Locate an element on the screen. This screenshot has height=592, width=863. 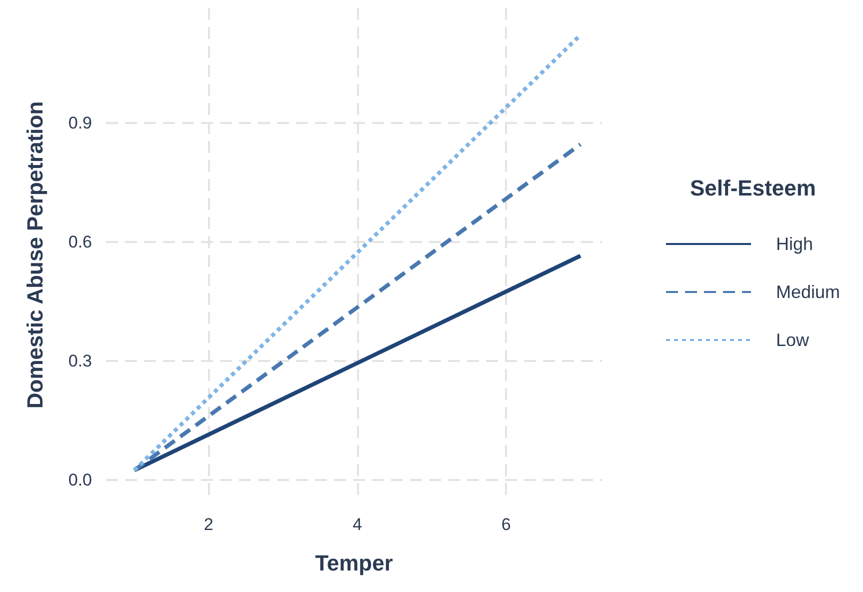
x-tick-label: 6 is located at coordinates (506, 524).